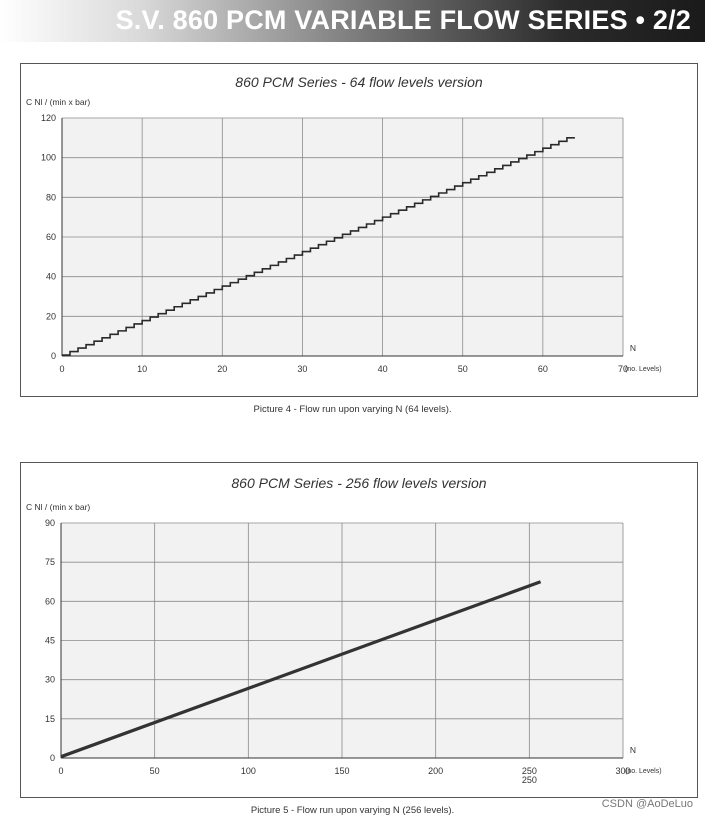 The image size is (705, 819). What do you see at coordinates (622, 771) in the screenshot?
I see `x-tick-label: 300` at bounding box center [622, 771].